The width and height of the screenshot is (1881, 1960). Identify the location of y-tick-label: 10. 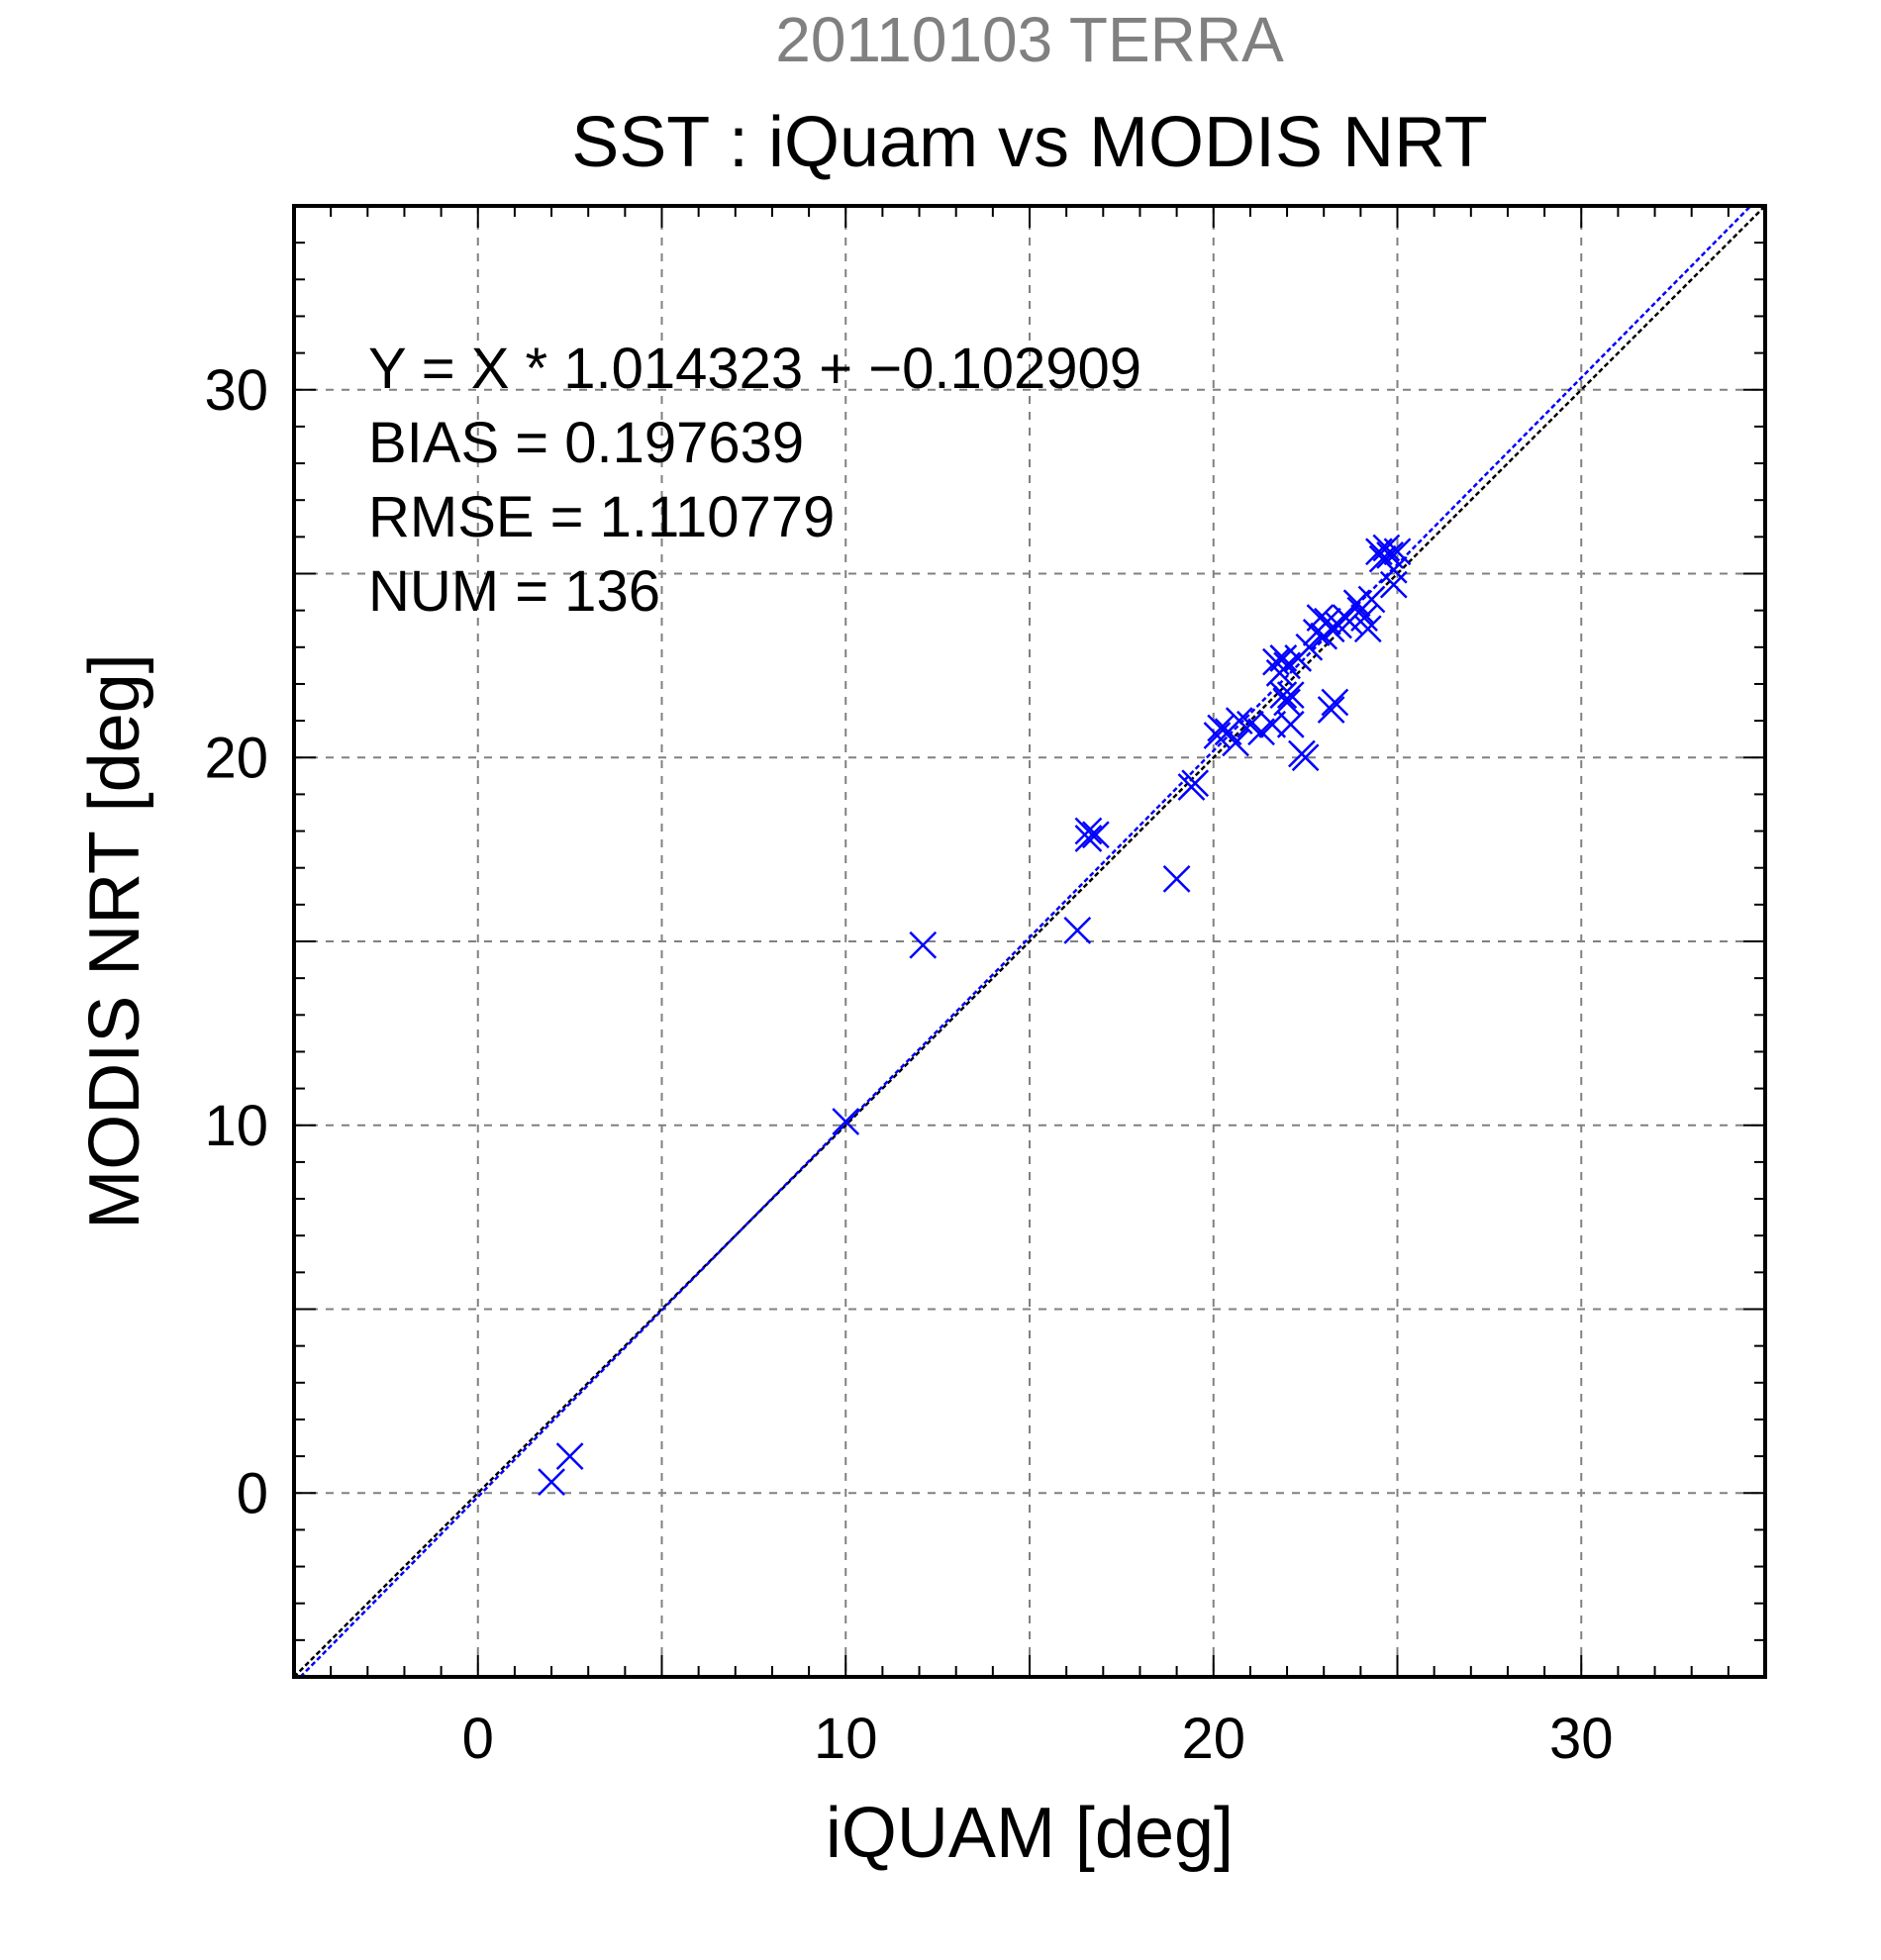
(236, 1126).